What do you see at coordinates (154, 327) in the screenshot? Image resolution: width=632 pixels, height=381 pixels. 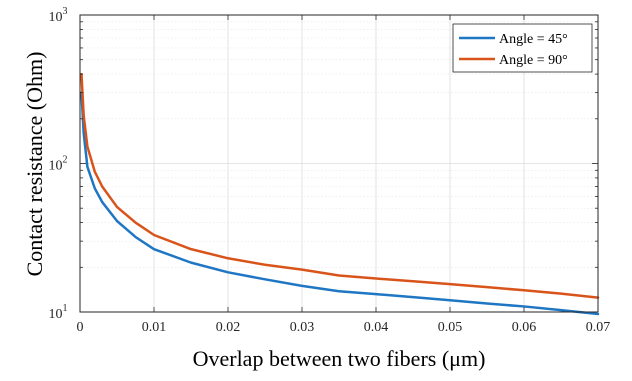 I see `x-tick-label: 0.01` at bounding box center [154, 327].